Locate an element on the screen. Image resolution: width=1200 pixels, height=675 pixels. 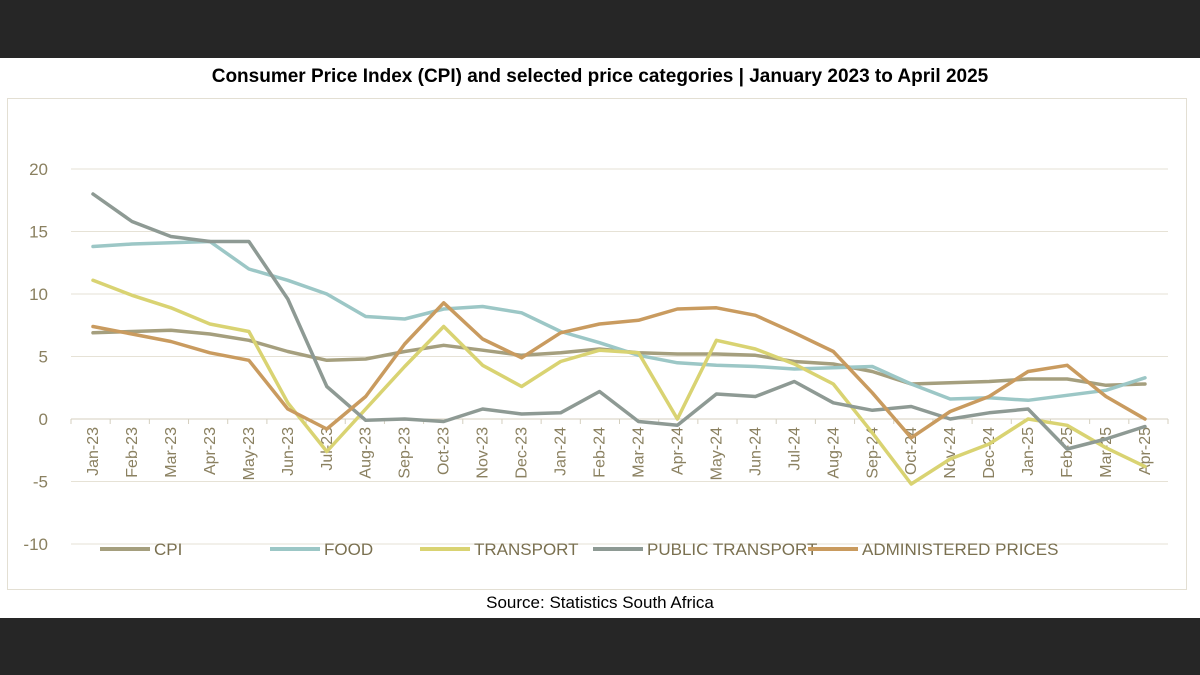
x-tick-label: Apr-23 is located at coordinates (210, 451).